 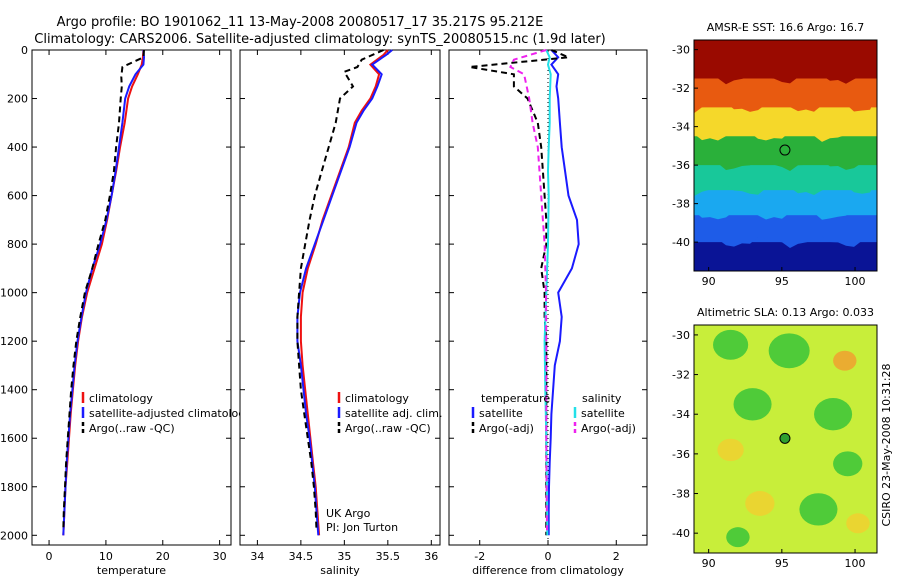 What do you see at coordinates (14, 438) in the screenshot?
I see `y-tick-label: 1600` at bounding box center [14, 438].